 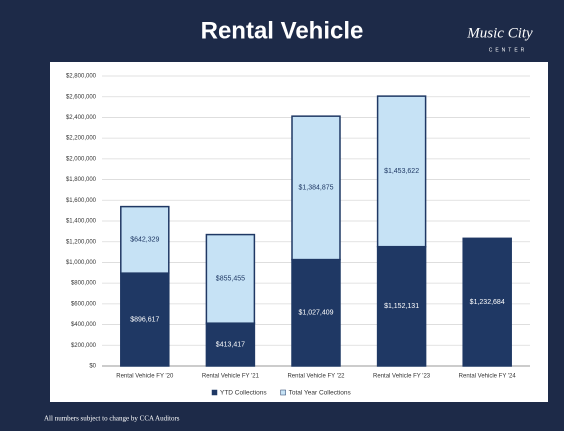 I want to click on x-tick-label: Rental Vehicle FY '22, so click(x=316, y=377).